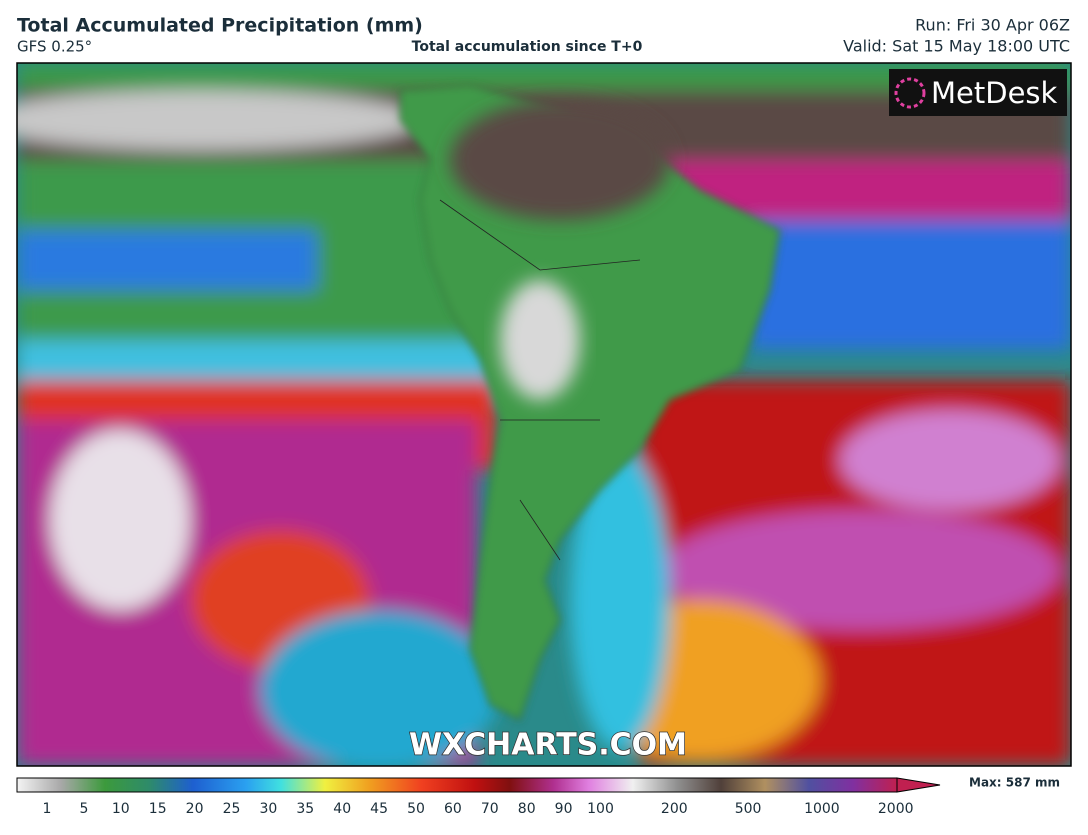 The height and width of the screenshot is (835, 1088). I want to click on colorbar-tick-label: 500, so click(748, 809).